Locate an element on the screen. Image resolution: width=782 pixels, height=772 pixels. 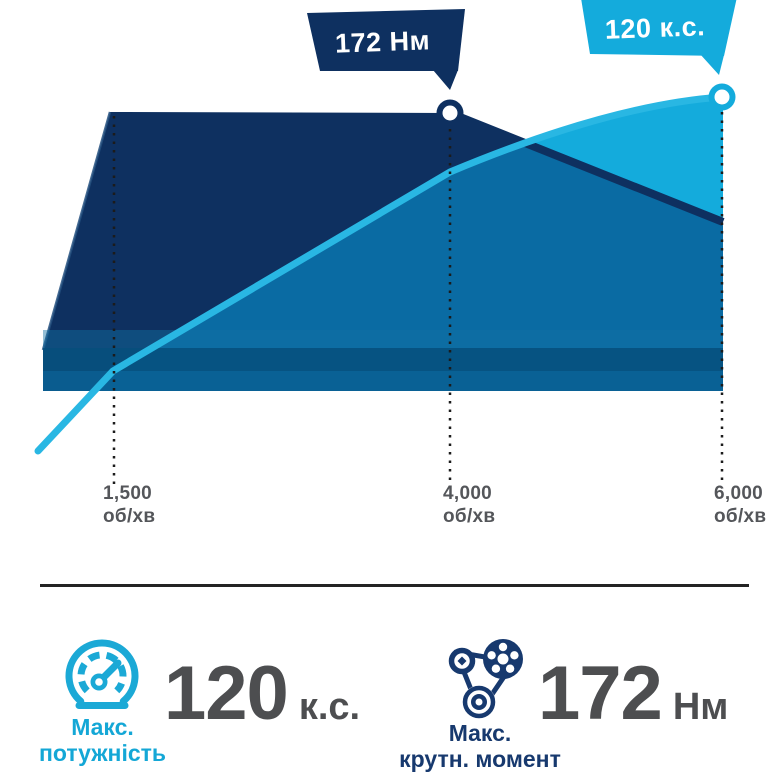
power-value: 120 is located at coordinates (226, 693).